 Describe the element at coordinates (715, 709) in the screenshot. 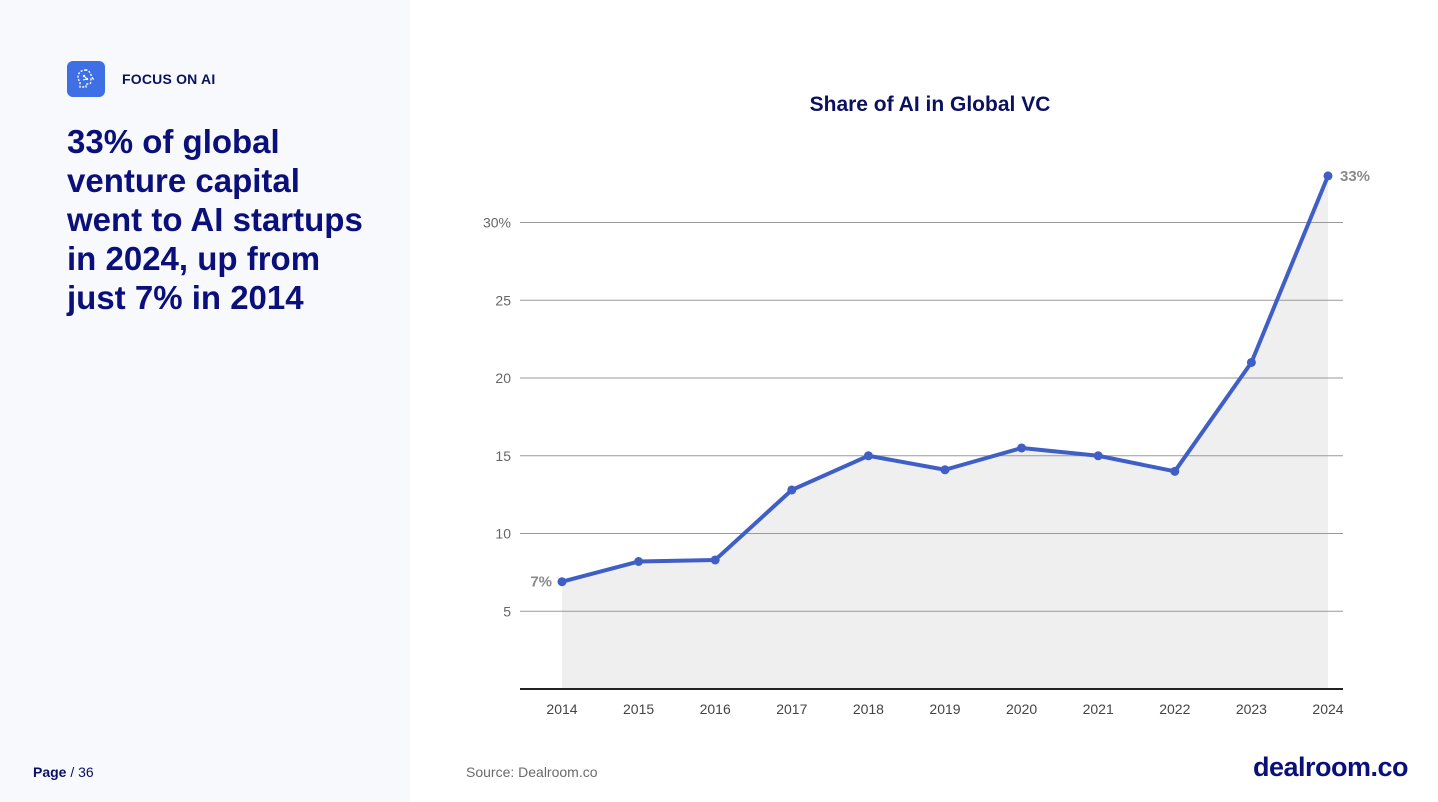

I see `x-tick-label: 2016` at that location.